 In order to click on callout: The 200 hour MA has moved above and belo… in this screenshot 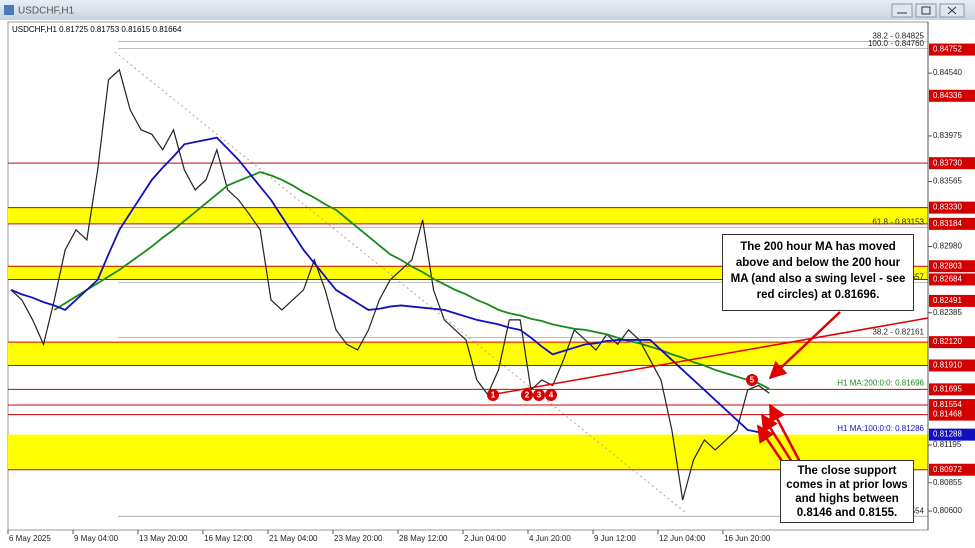, I will do `click(818, 272)`.